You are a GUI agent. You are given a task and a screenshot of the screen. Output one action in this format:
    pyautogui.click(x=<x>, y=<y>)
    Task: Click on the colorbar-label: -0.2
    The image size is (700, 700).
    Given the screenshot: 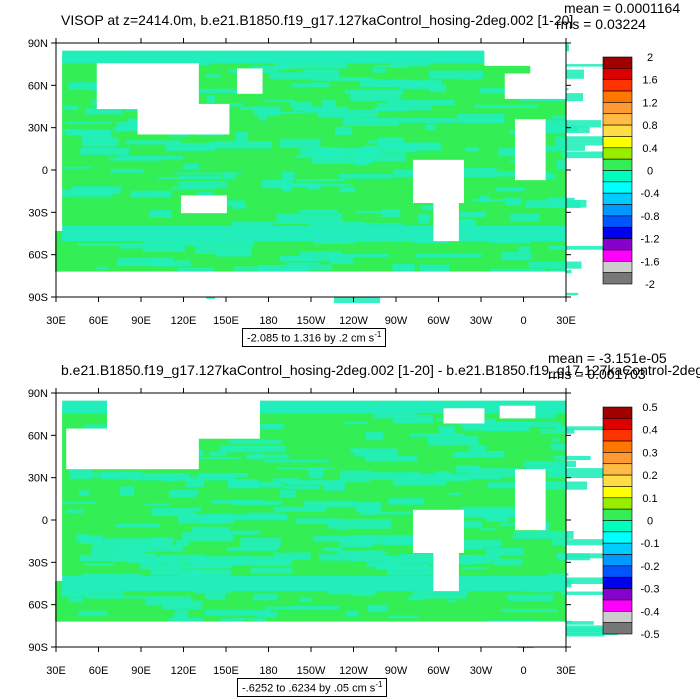 What is the action you would take?
    pyautogui.click(x=650, y=567)
    